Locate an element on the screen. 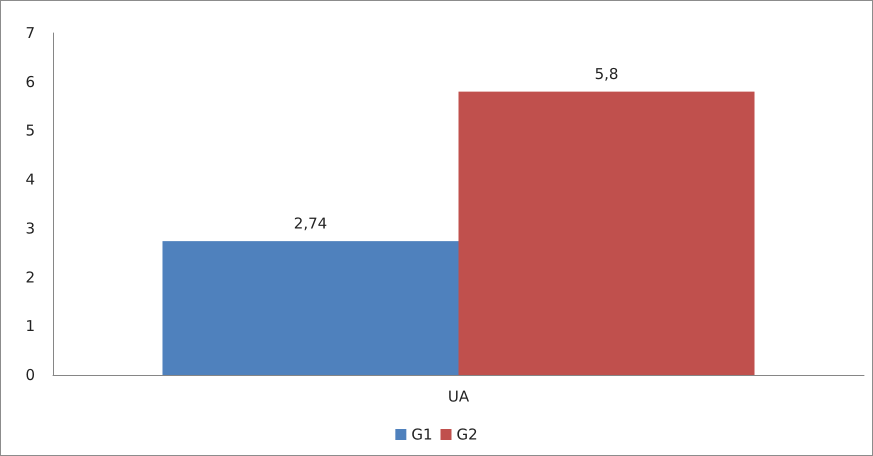 The height and width of the screenshot is (456, 873). legend-label: G1 is located at coordinates (422, 435).